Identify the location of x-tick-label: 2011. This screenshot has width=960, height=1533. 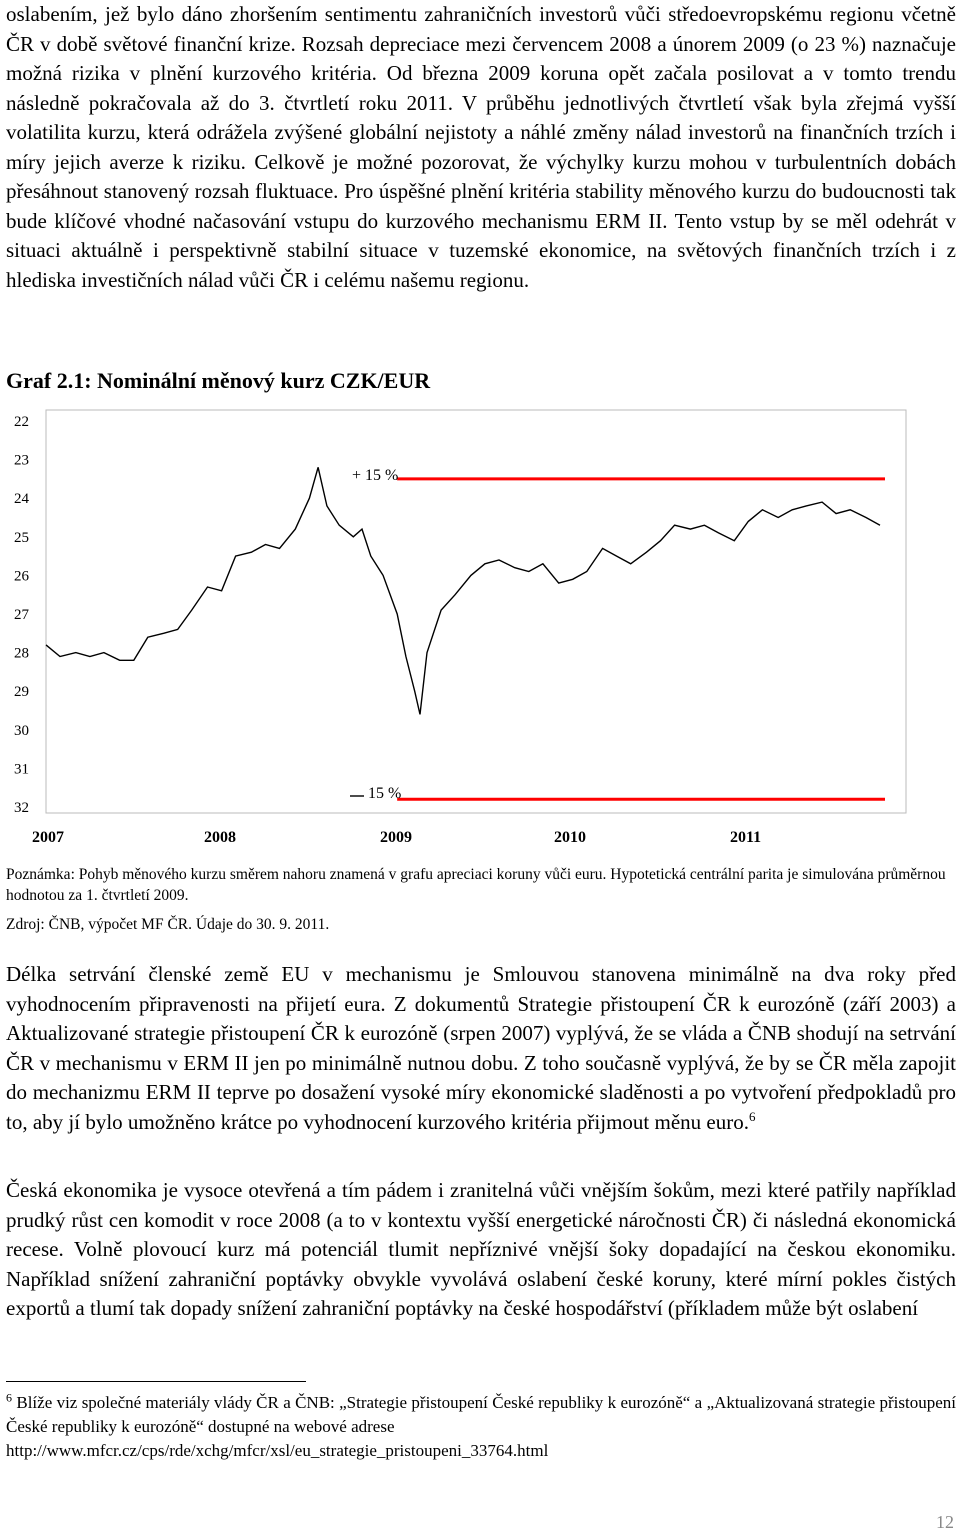
(745, 837).